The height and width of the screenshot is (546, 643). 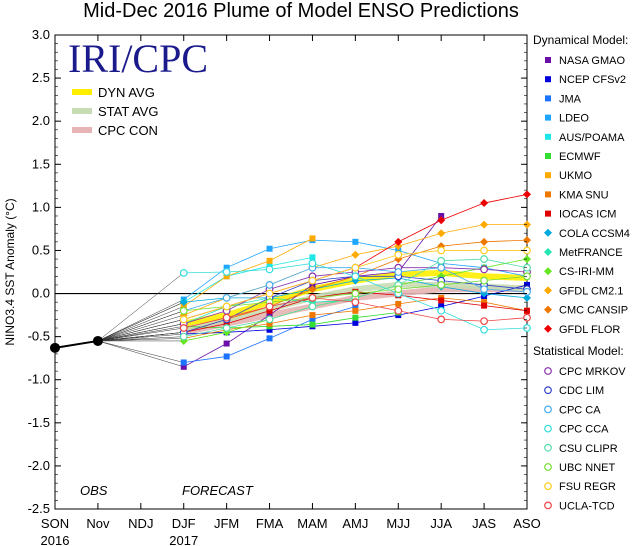 I want to click on x-tick-label: JAS, so click(x=484, y=523).